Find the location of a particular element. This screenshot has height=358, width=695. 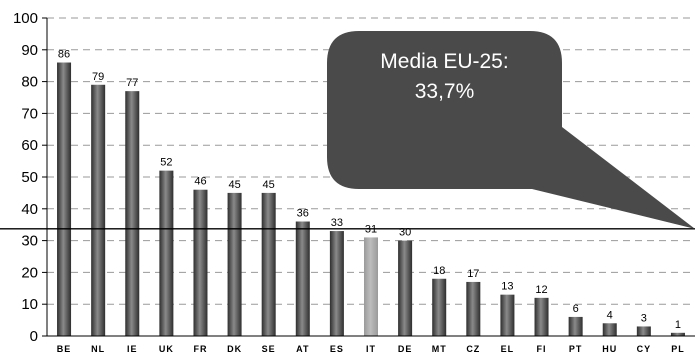

data-label-cz: 17 is located at coordinates (473, 274).